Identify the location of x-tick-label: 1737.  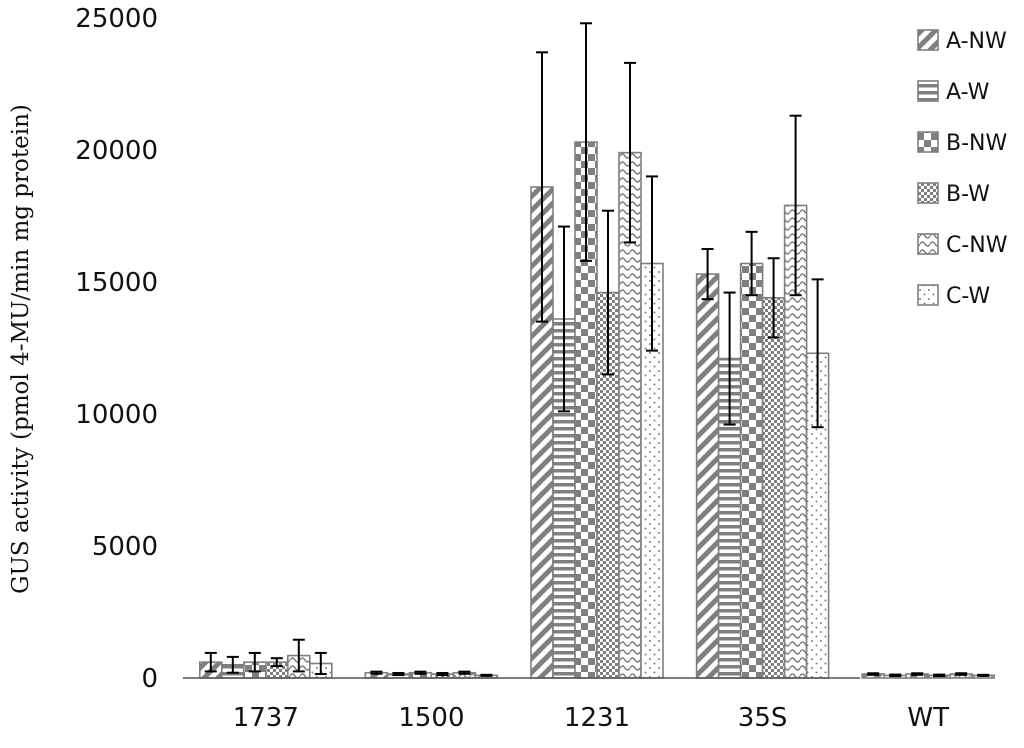
(266, 718).